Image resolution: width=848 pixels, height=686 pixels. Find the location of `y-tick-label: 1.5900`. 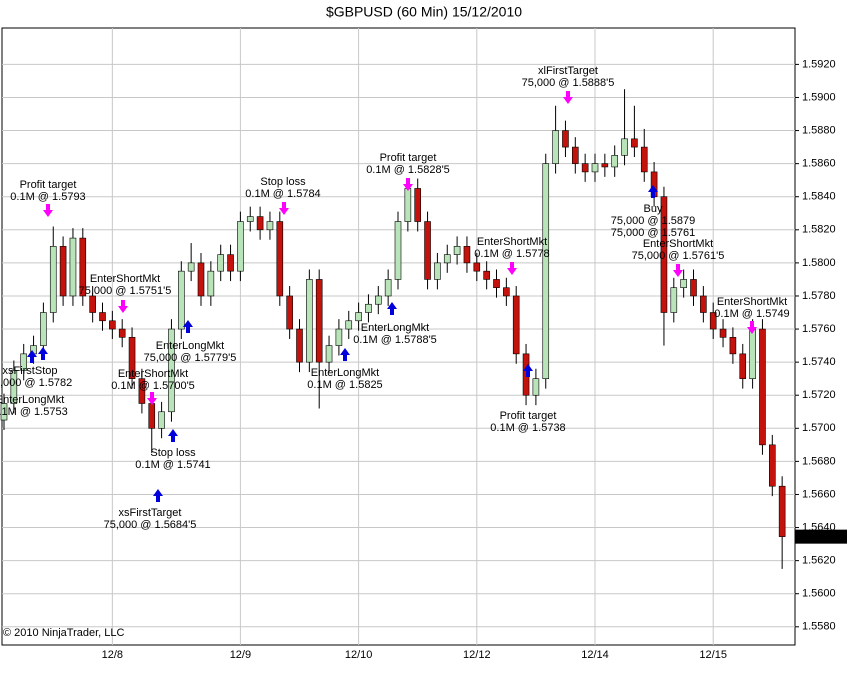

y-tick-label: 1.5900 is located at coordinates (819, 97).